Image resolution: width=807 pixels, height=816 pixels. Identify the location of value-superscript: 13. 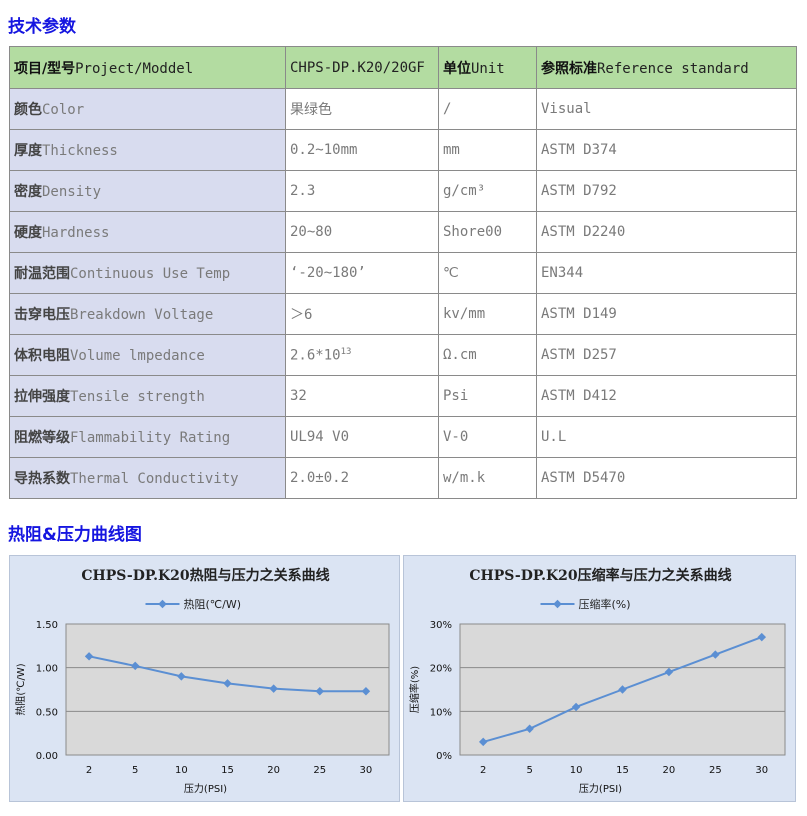
(346, 351).